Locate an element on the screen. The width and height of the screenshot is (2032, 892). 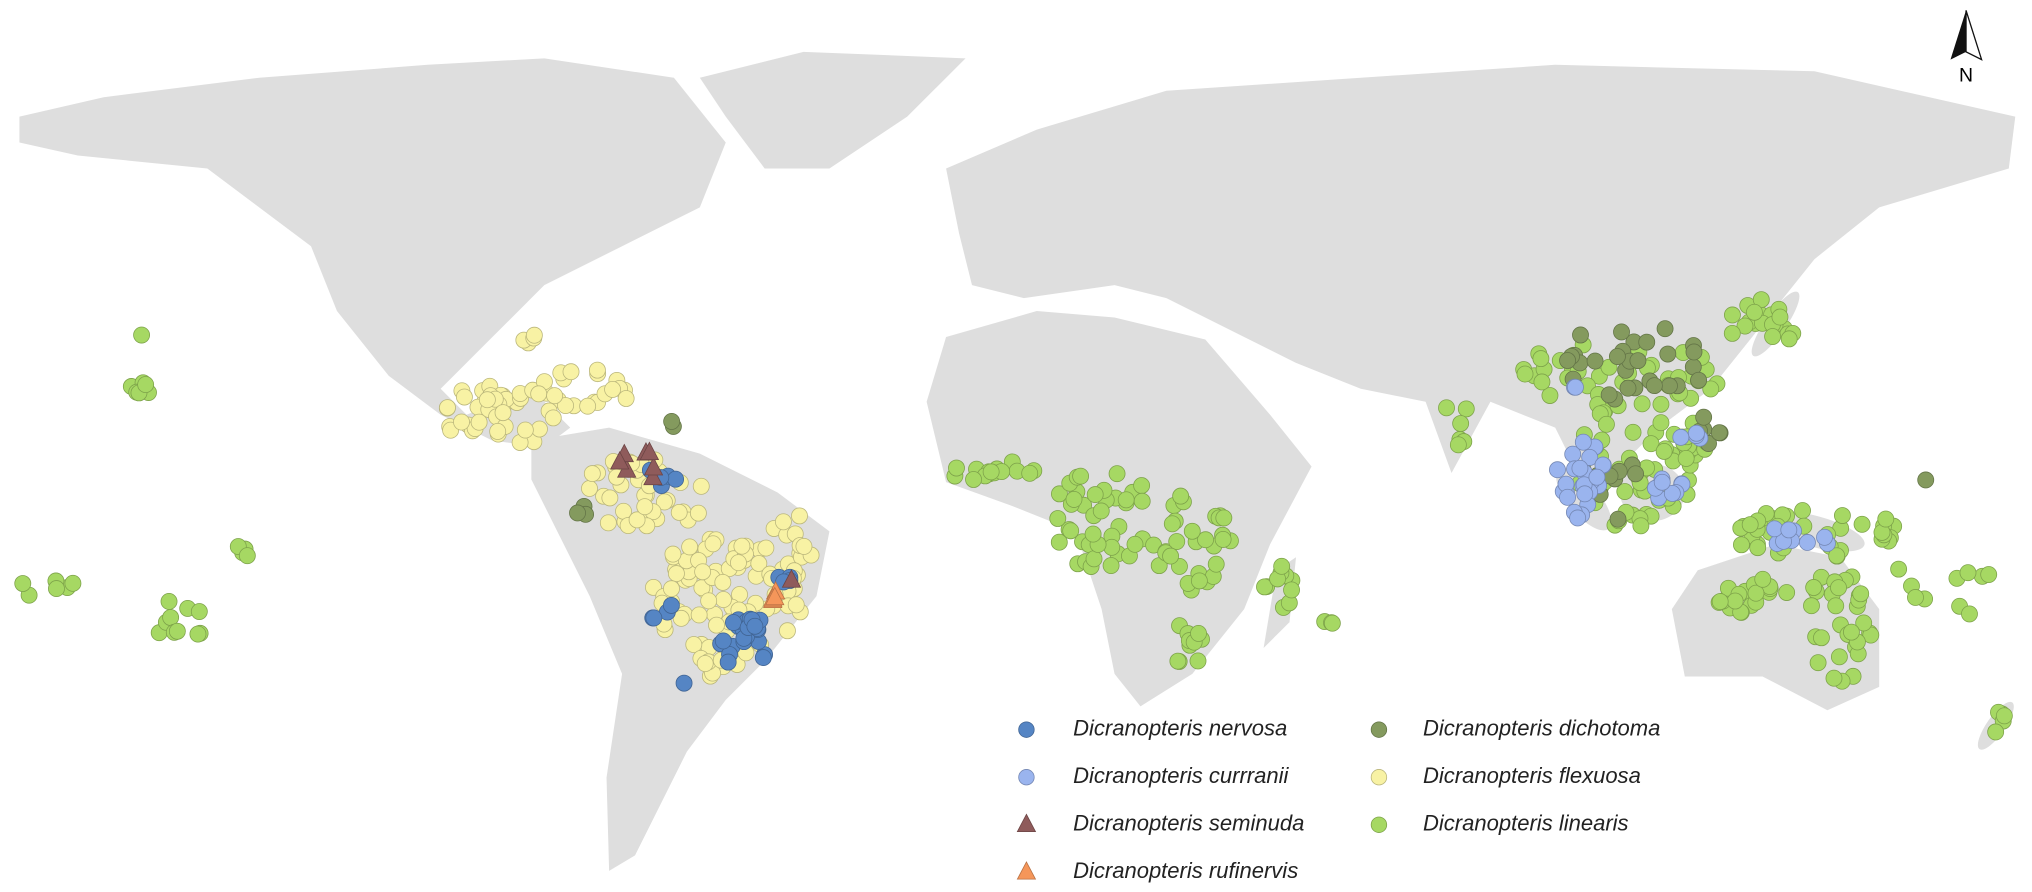
compass-arrow-right is located at coordinates (1974, 35).